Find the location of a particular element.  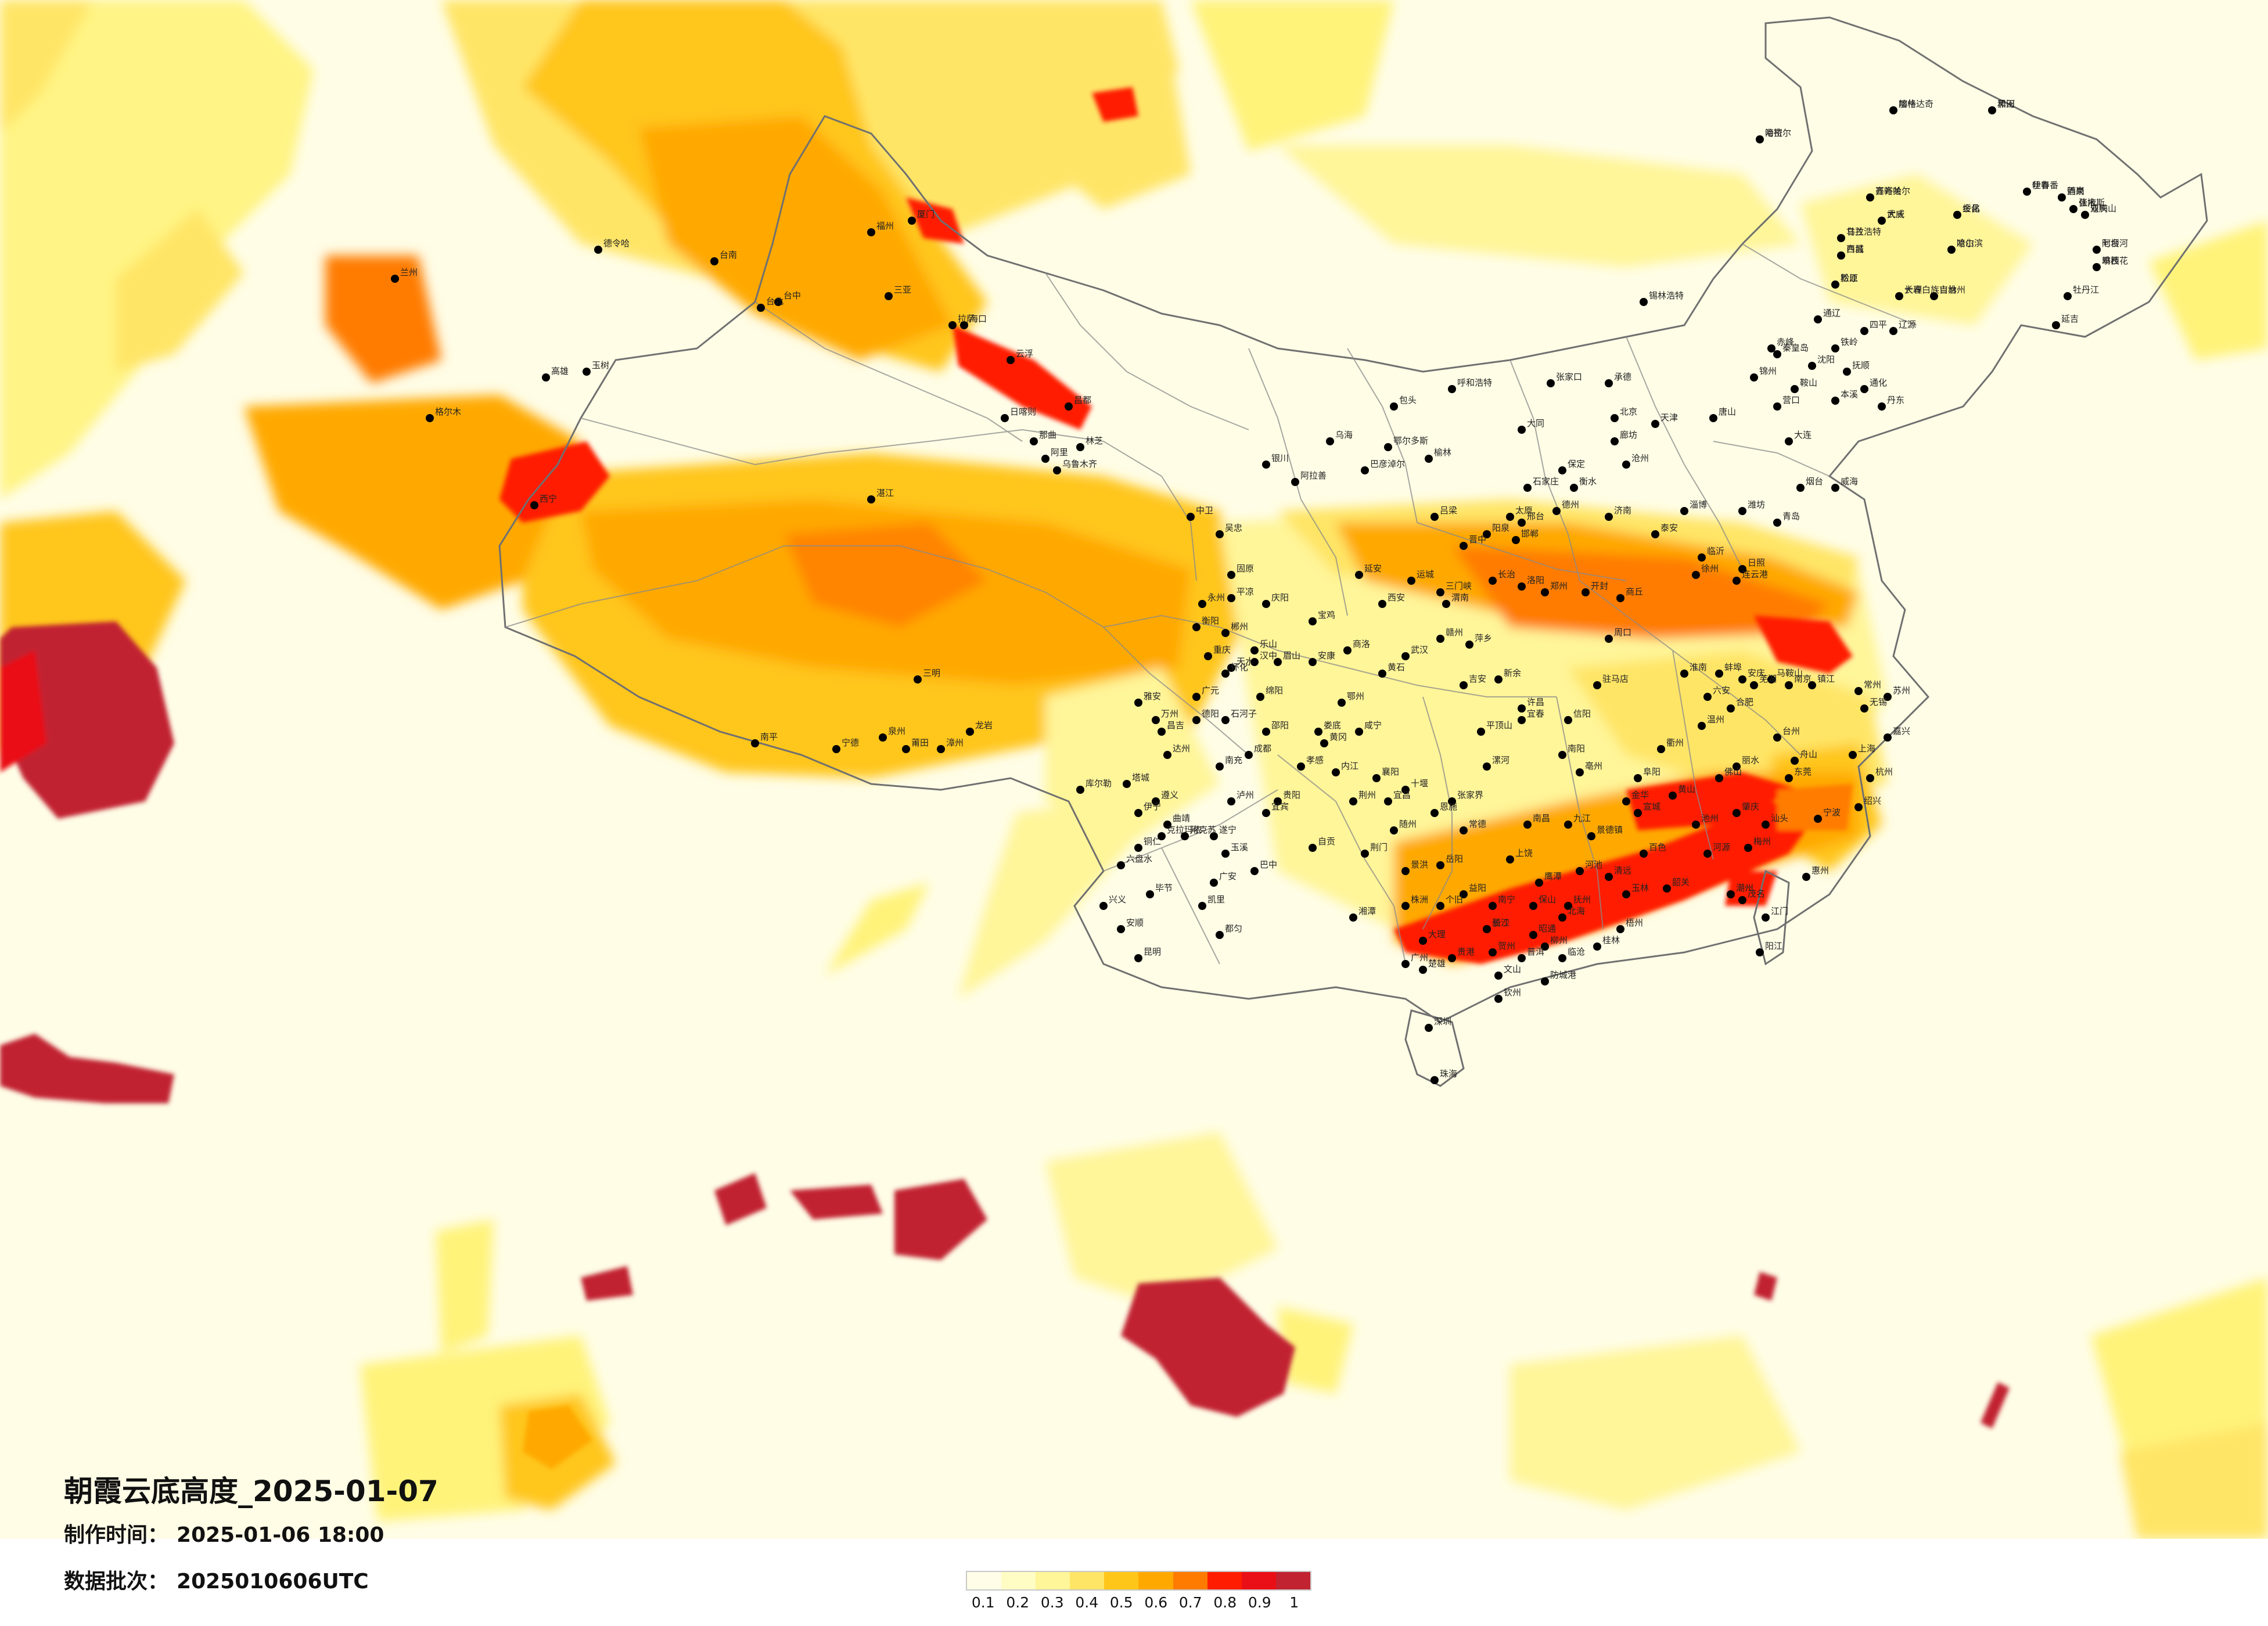

city-label: 潮州 is located at coordinates (1744, 888).